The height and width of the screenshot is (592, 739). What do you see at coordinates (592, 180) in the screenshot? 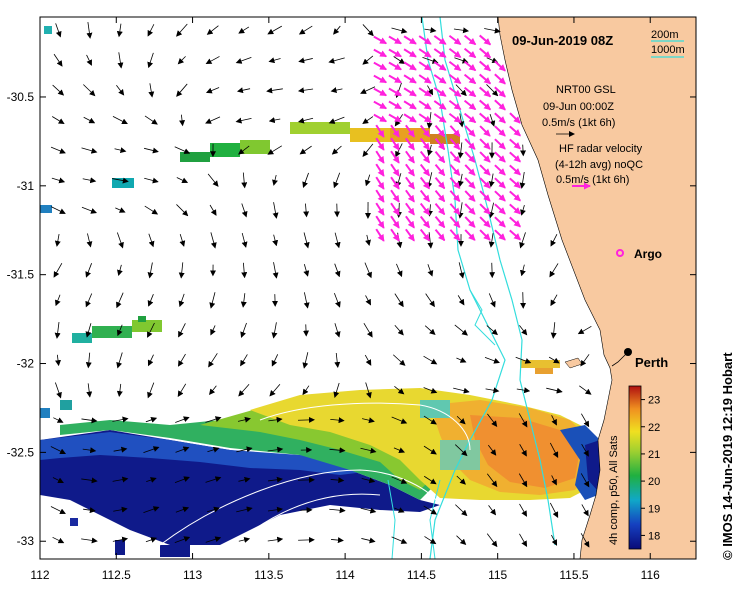
I see `legend-radar-scale: 0.5m/s (1kt 6h)` at bounding box center [592, 180].